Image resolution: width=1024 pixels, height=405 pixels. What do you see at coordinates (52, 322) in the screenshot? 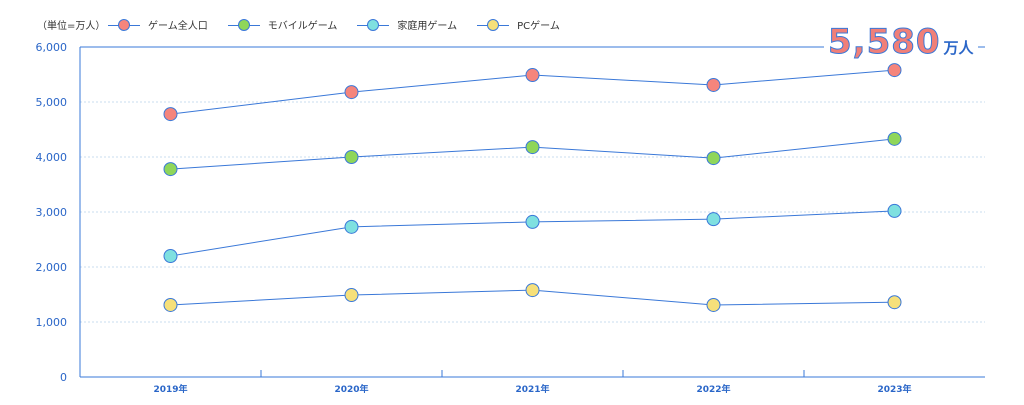
I see `y-tick-label: 1,000` at bounding box center [52, 322].